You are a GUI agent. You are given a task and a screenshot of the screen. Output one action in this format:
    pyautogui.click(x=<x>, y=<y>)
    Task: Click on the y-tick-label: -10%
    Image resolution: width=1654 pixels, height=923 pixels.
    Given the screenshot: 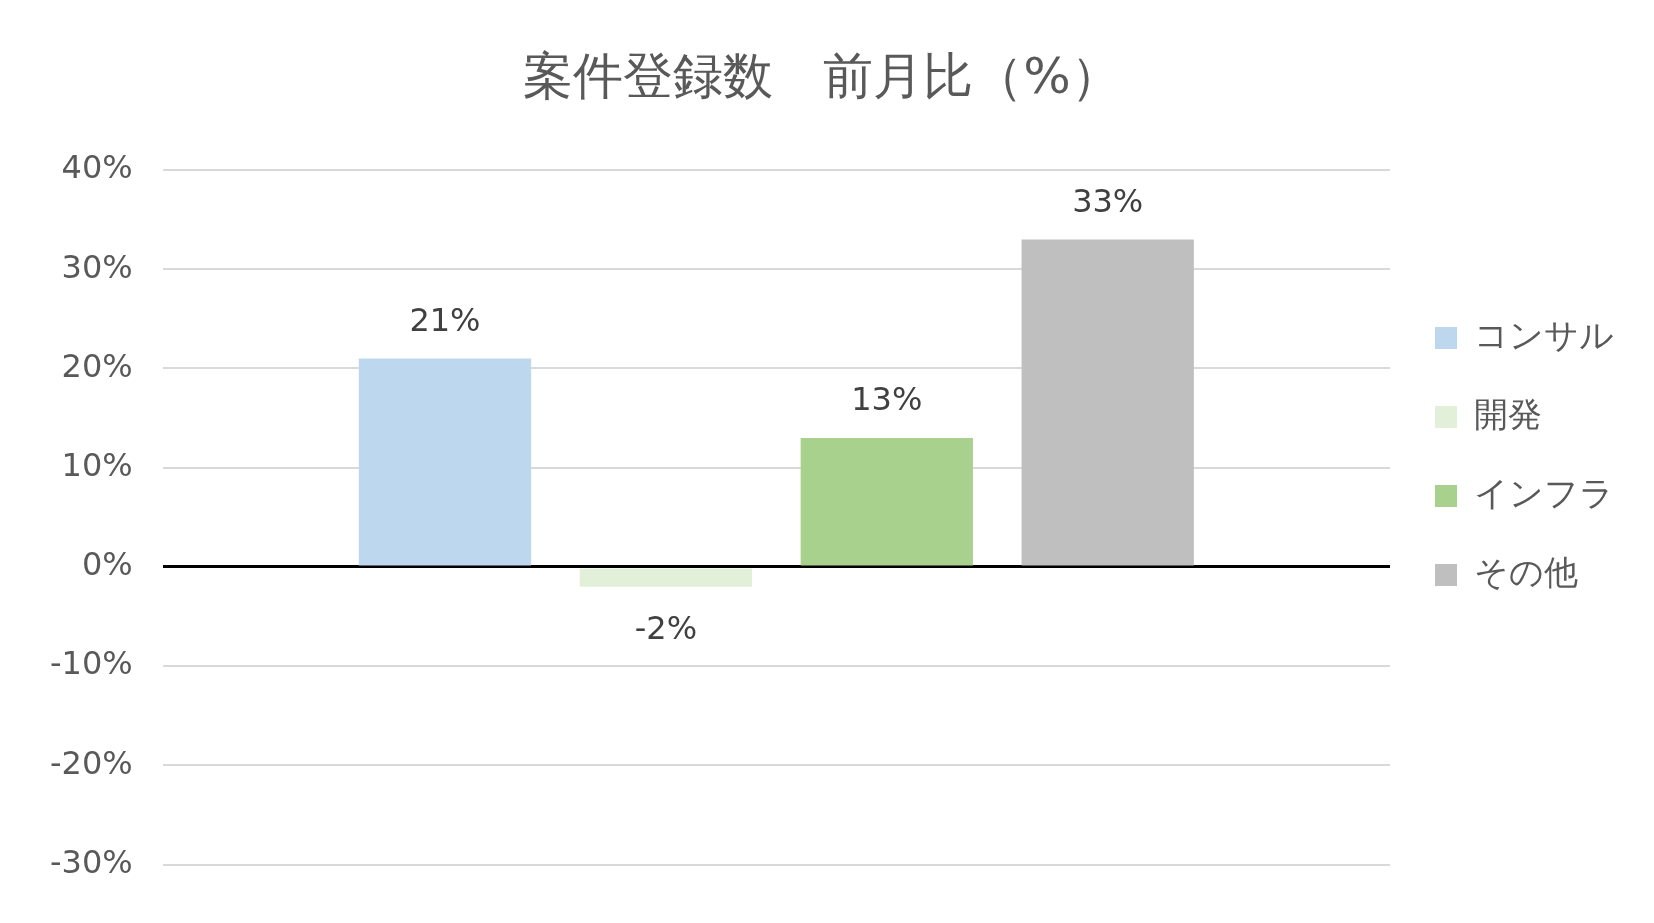 What is the action you would take?
    pyautogui.click(x=91, y=663)
    